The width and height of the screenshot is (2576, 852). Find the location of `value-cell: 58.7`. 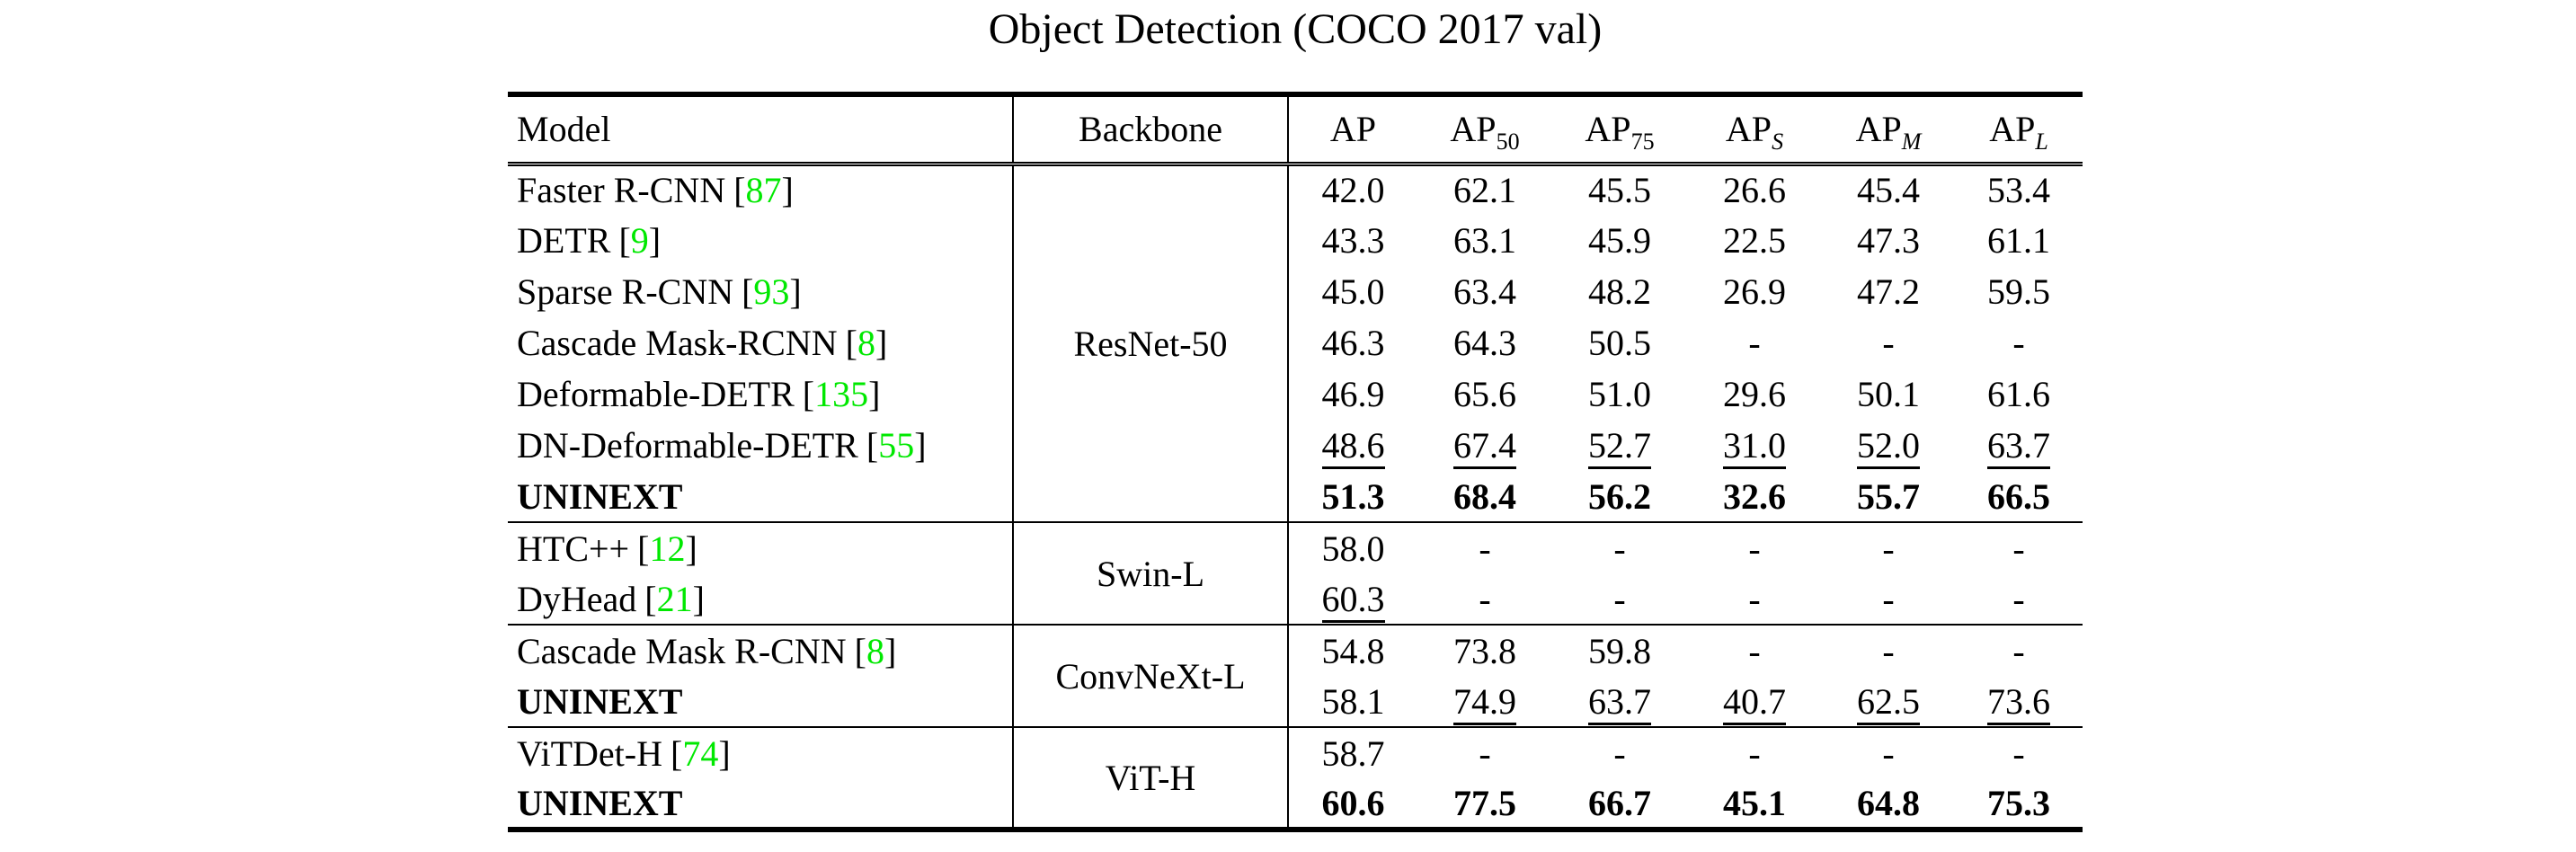

value-cell: 58.7 is located at coordinates (1352, 752).